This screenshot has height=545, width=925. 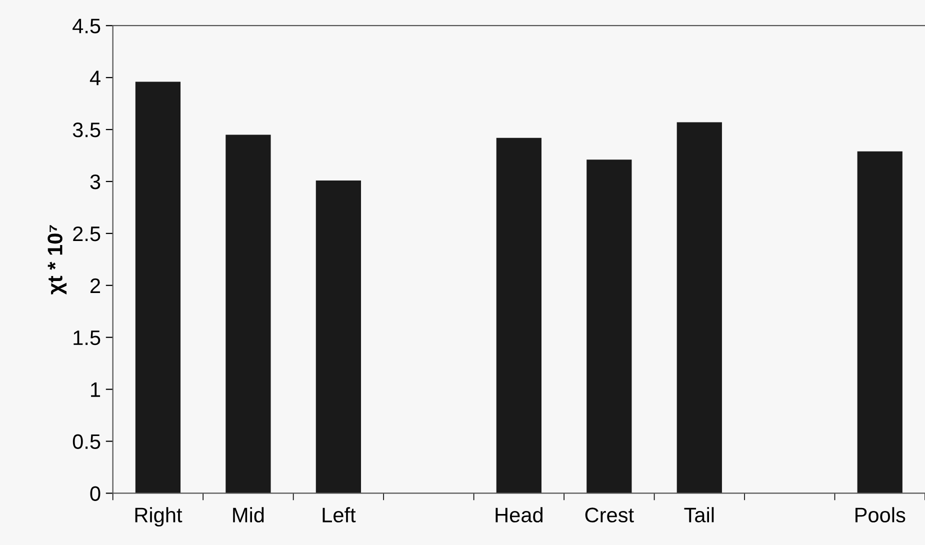 What do you see at coordinates (87, 338) in the screenshot?
I see `y-tick-label: 1.5` at bounding box center [87, 338].